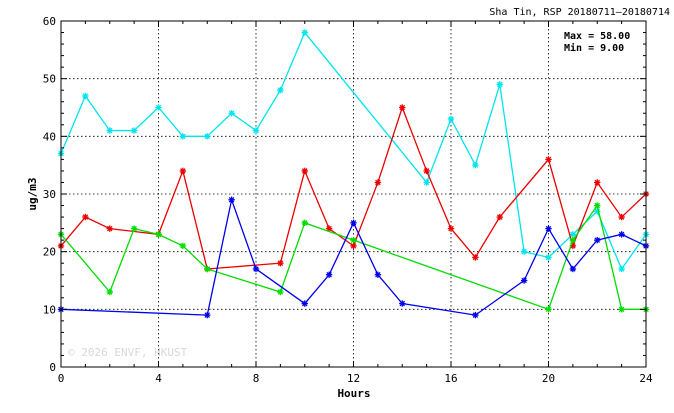 This screenshot has height=413, width=674. Describe the element at coordinates (158, 378) in the screenshot. I see `x-tick-label: 4` at that location.